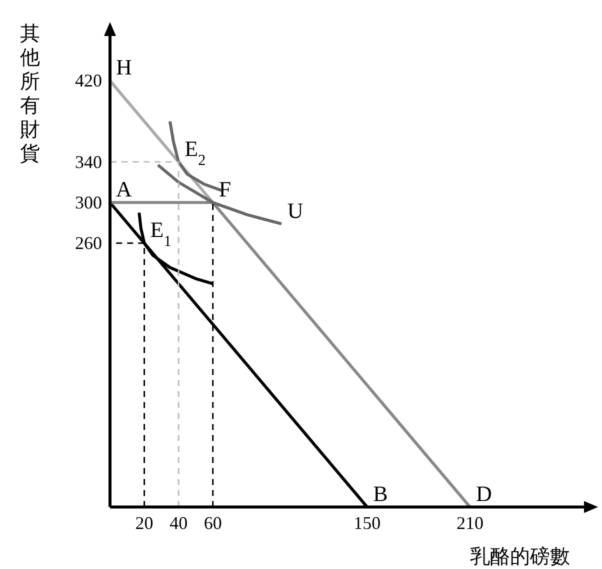 This screenshot has width=602, height=569. Describe the element at coordinates (484, 493) in the screenshot. I see `annotation: D` at that location.